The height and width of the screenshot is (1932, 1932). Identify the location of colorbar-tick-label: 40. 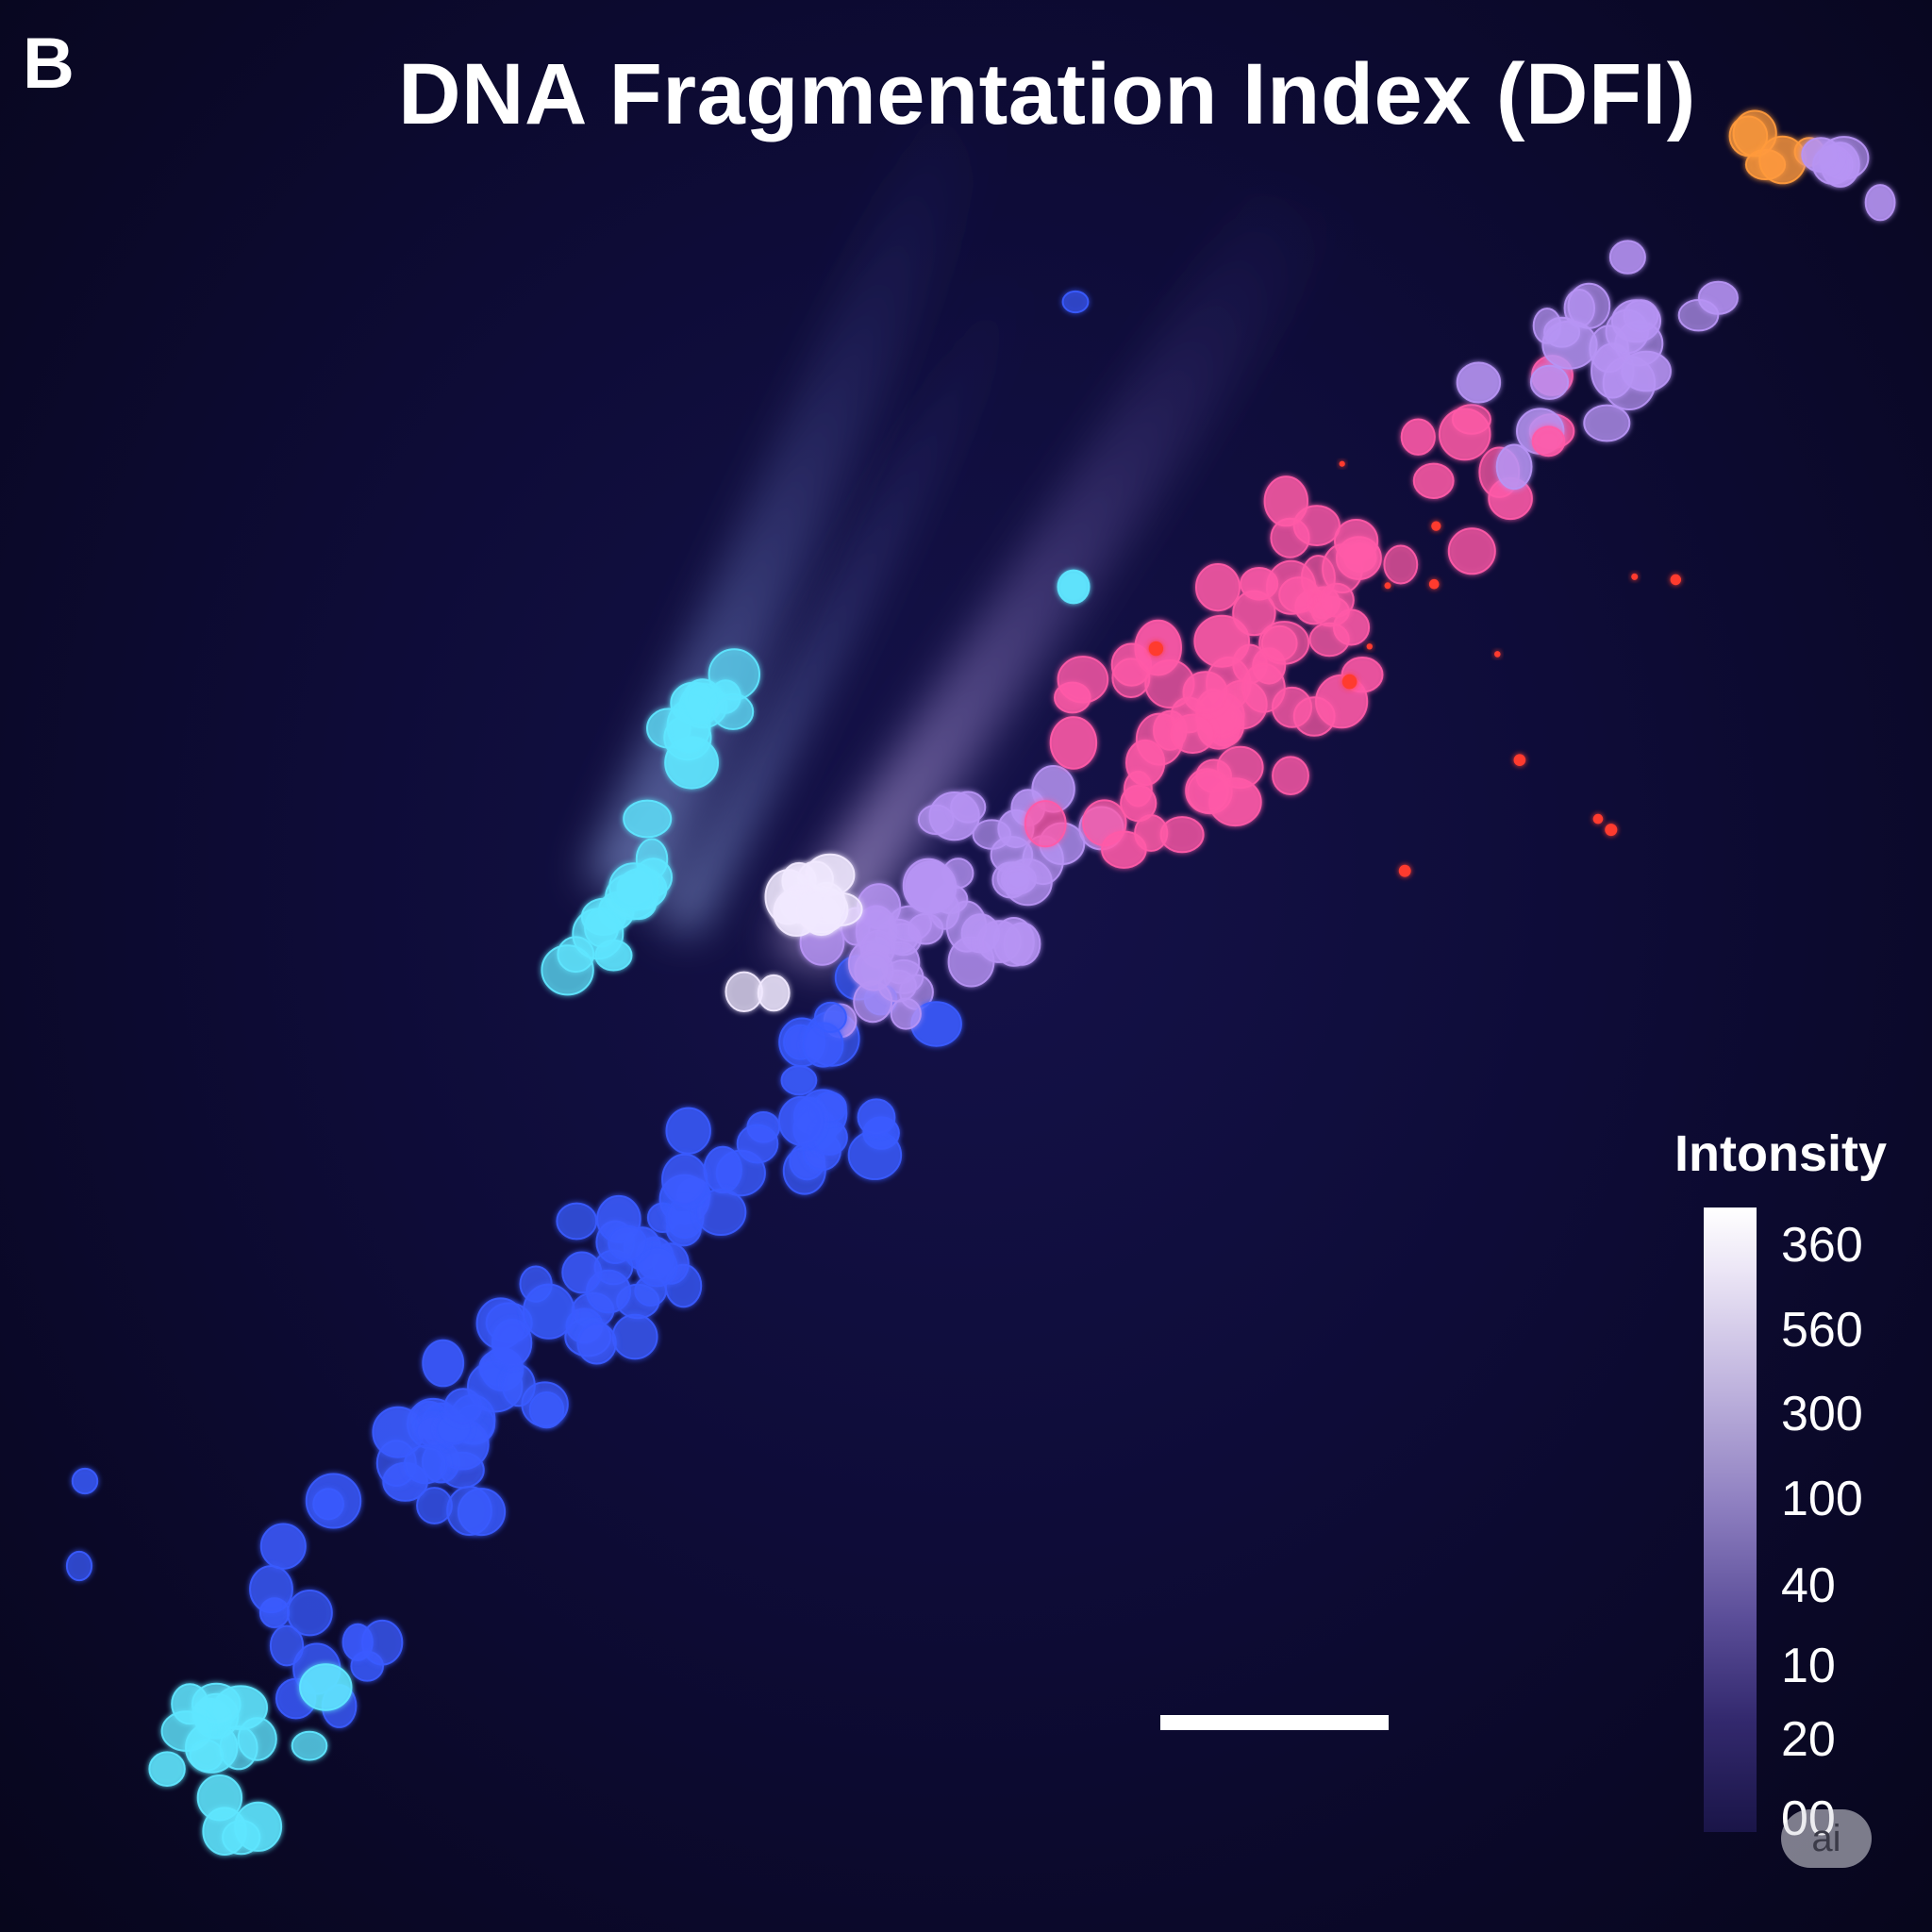
(1809, 1586).